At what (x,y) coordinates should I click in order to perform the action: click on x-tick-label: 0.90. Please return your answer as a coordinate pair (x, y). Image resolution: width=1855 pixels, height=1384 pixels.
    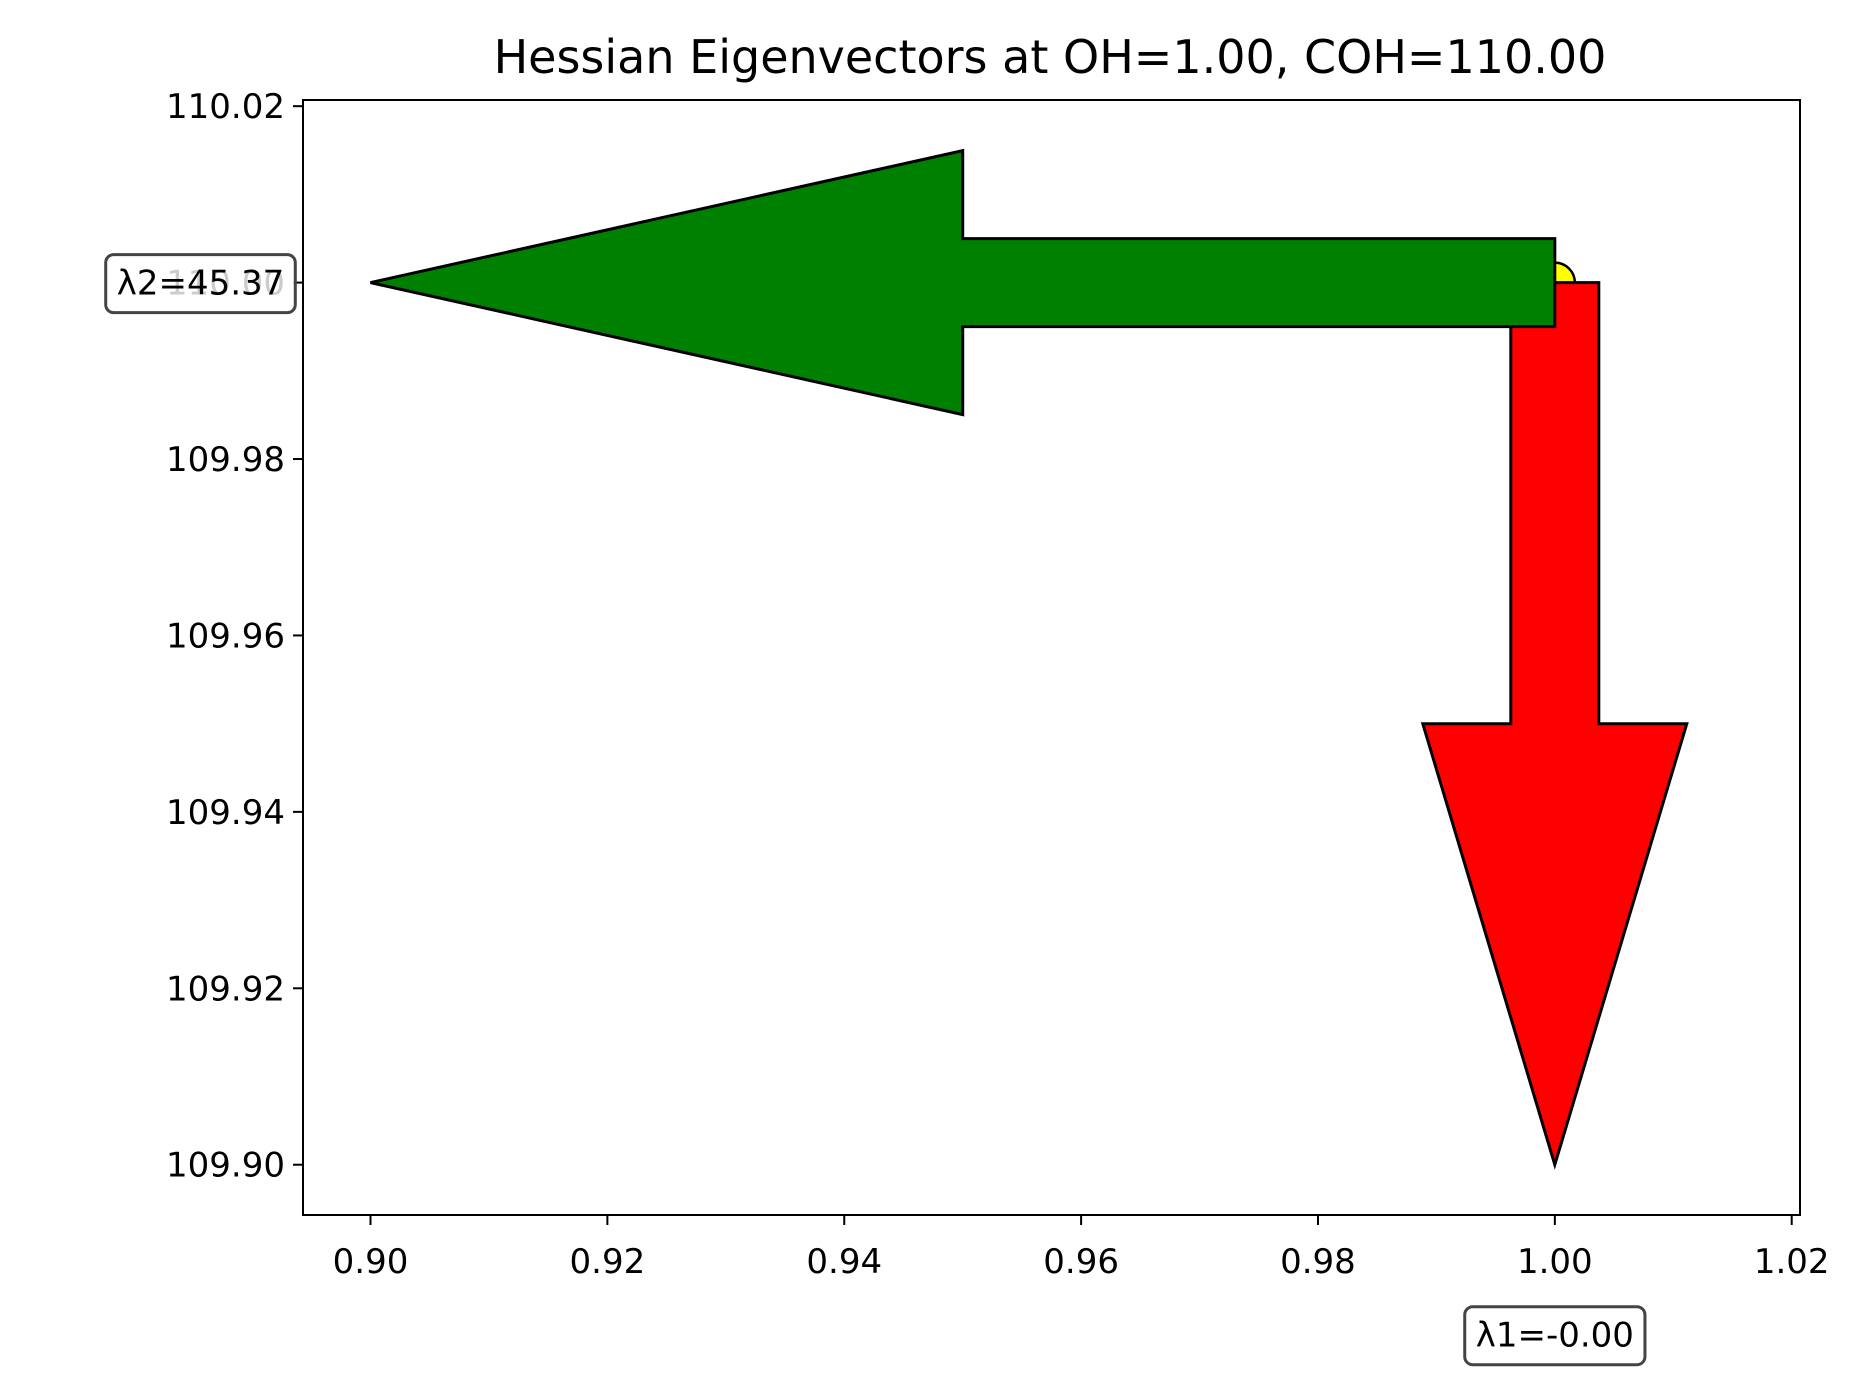
    Looking at the image, I should click on (371, 1262).